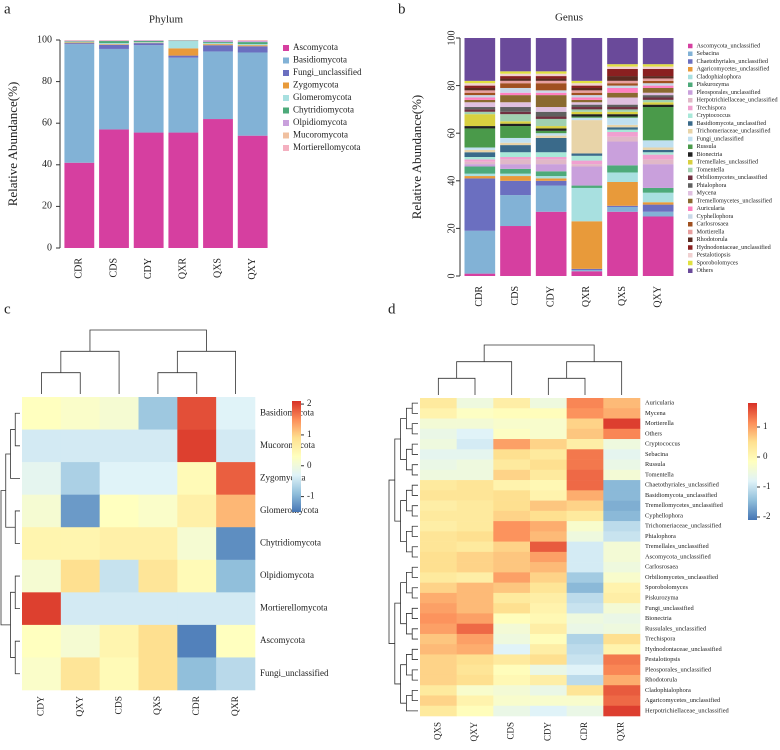 This screenshot has height=750, width=780. Describe the element at coordinates (676, 628) in the screenshot. I see `row-label: Russulales_unclassified` at that location.